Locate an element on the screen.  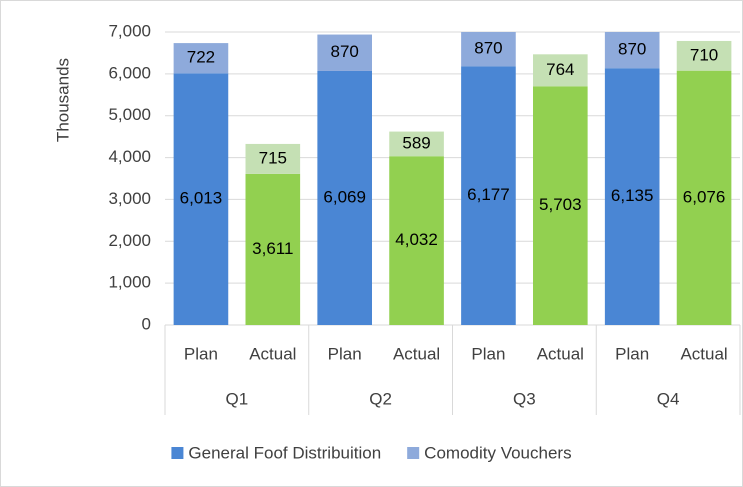
data-label: 6,069 is located at coordinates (344, 196).